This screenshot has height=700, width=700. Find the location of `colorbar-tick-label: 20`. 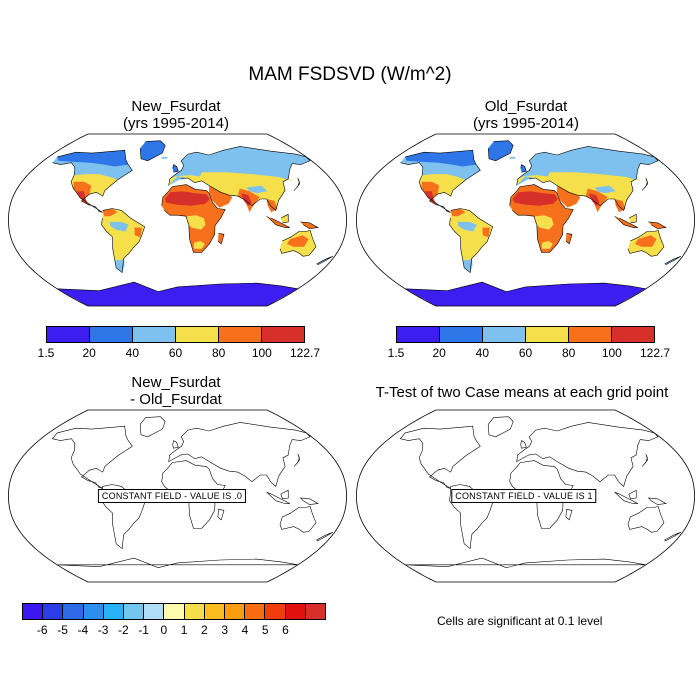

colorbar-tick-label: 20 is located at coordinates (439, 353).